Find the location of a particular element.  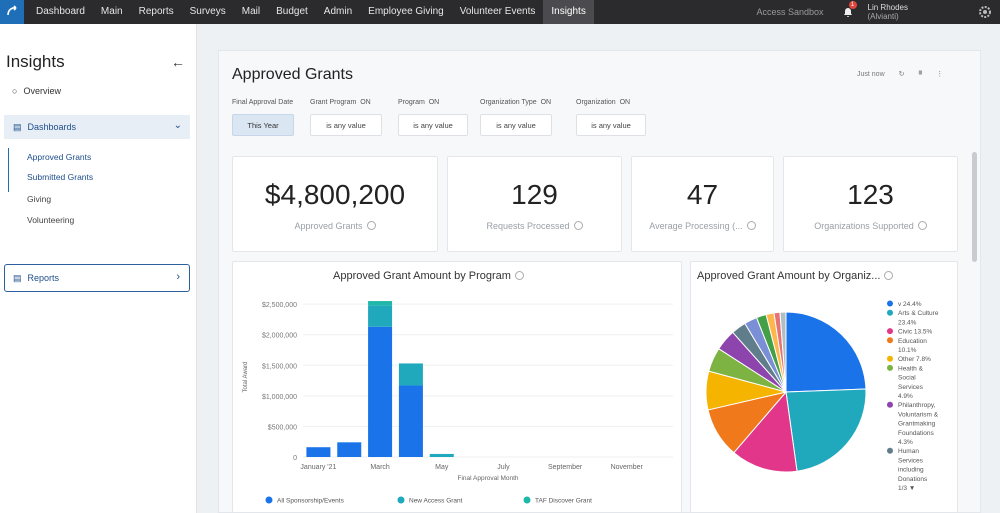

nav-item-employee-giving: Employee Giving is located at coordinates (406, 11).